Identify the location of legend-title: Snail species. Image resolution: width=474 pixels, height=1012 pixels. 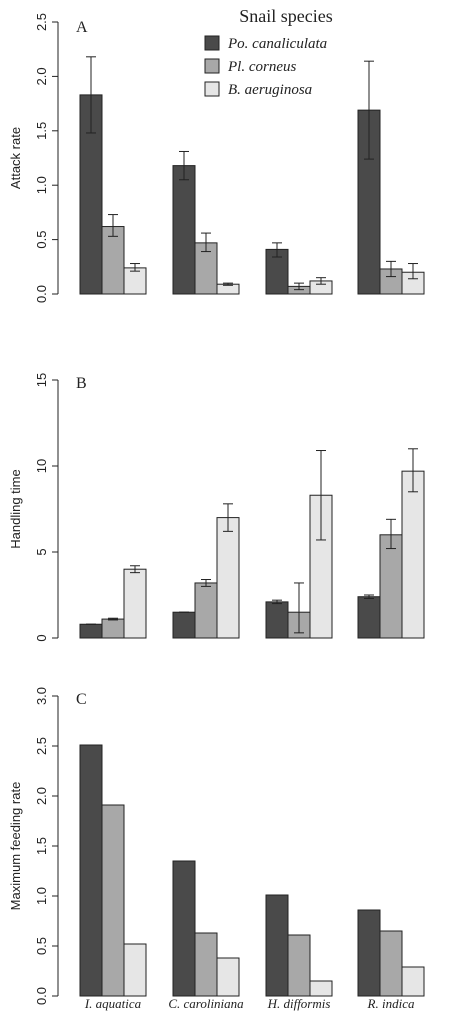
(285, 16).